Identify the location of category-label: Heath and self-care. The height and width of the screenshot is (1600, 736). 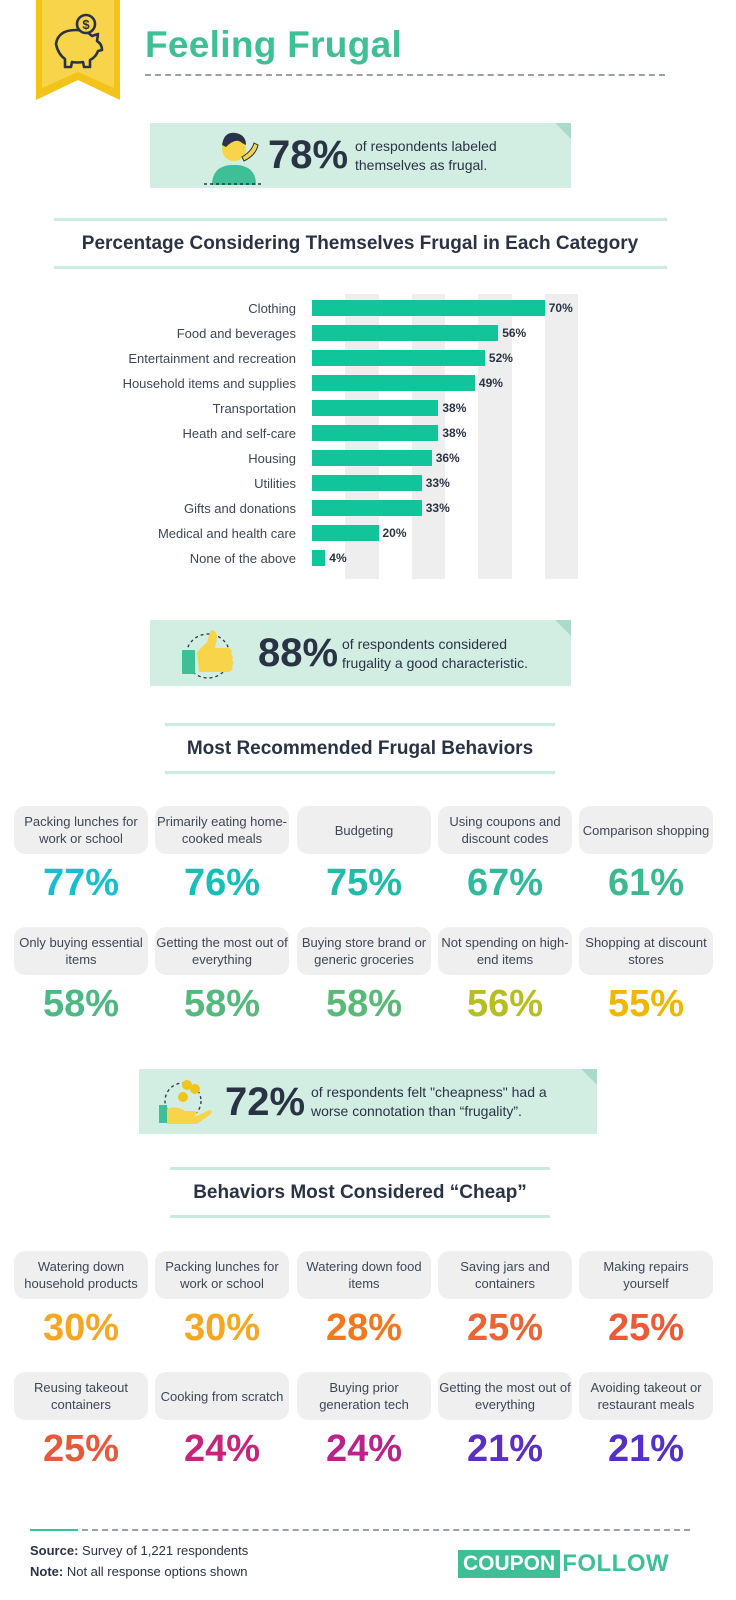
(239, 433).